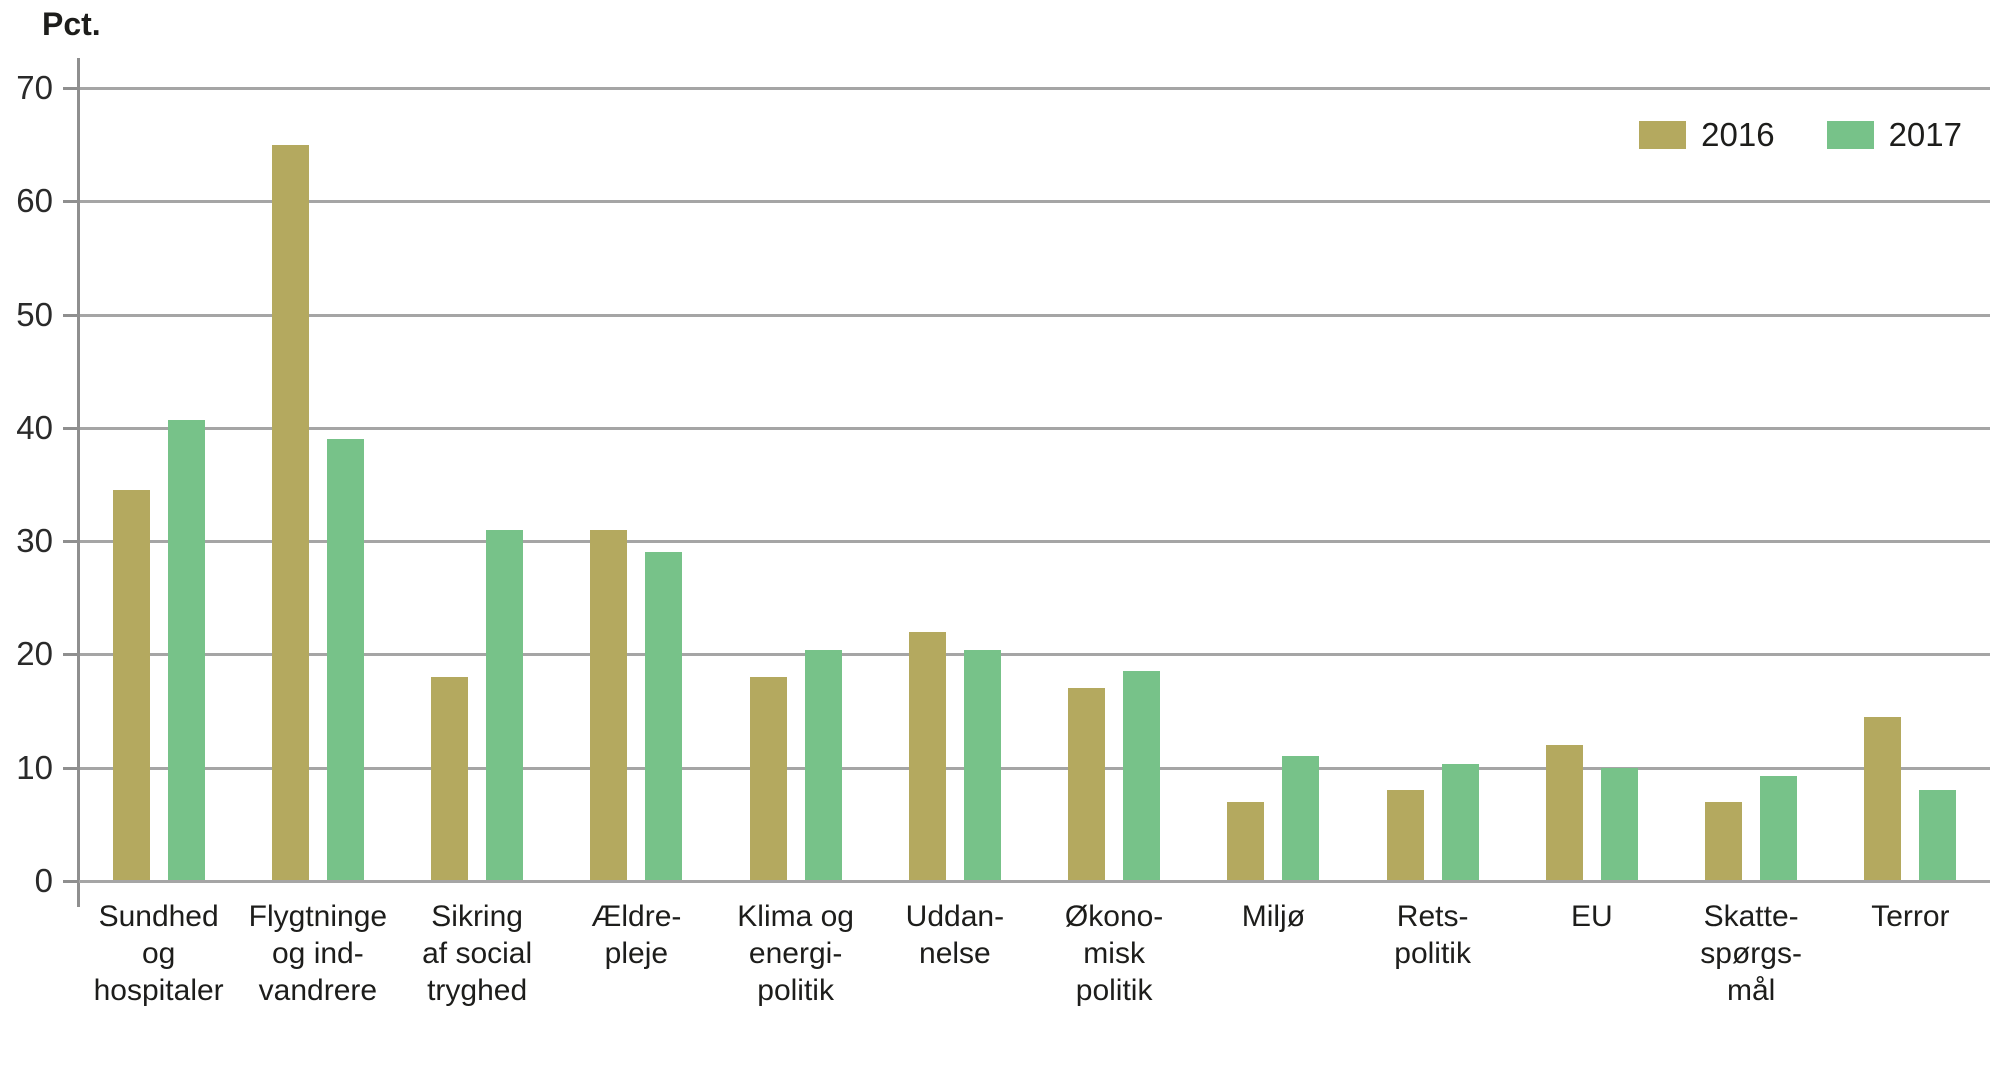 The image size is (2000, 1087). What do you see at coordinates (34, 541) in the screenshot?
I see `y-label-30: 30` at bounding box center [34, 541].